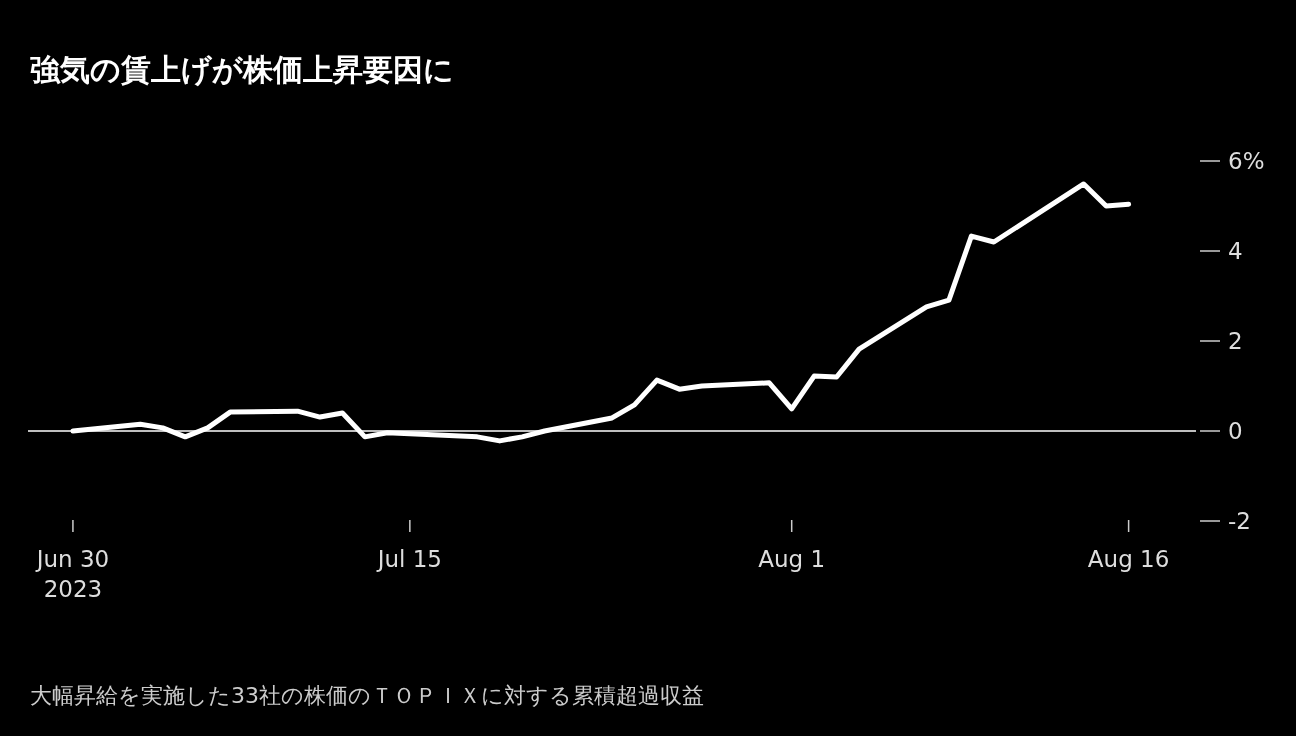 This screenshot has height=736, width=1296. What do you see at coordinates (72, 574) in the screenshot?
I see `x-tick-label: Jun 30 2023` at bounding box center [72, 574].